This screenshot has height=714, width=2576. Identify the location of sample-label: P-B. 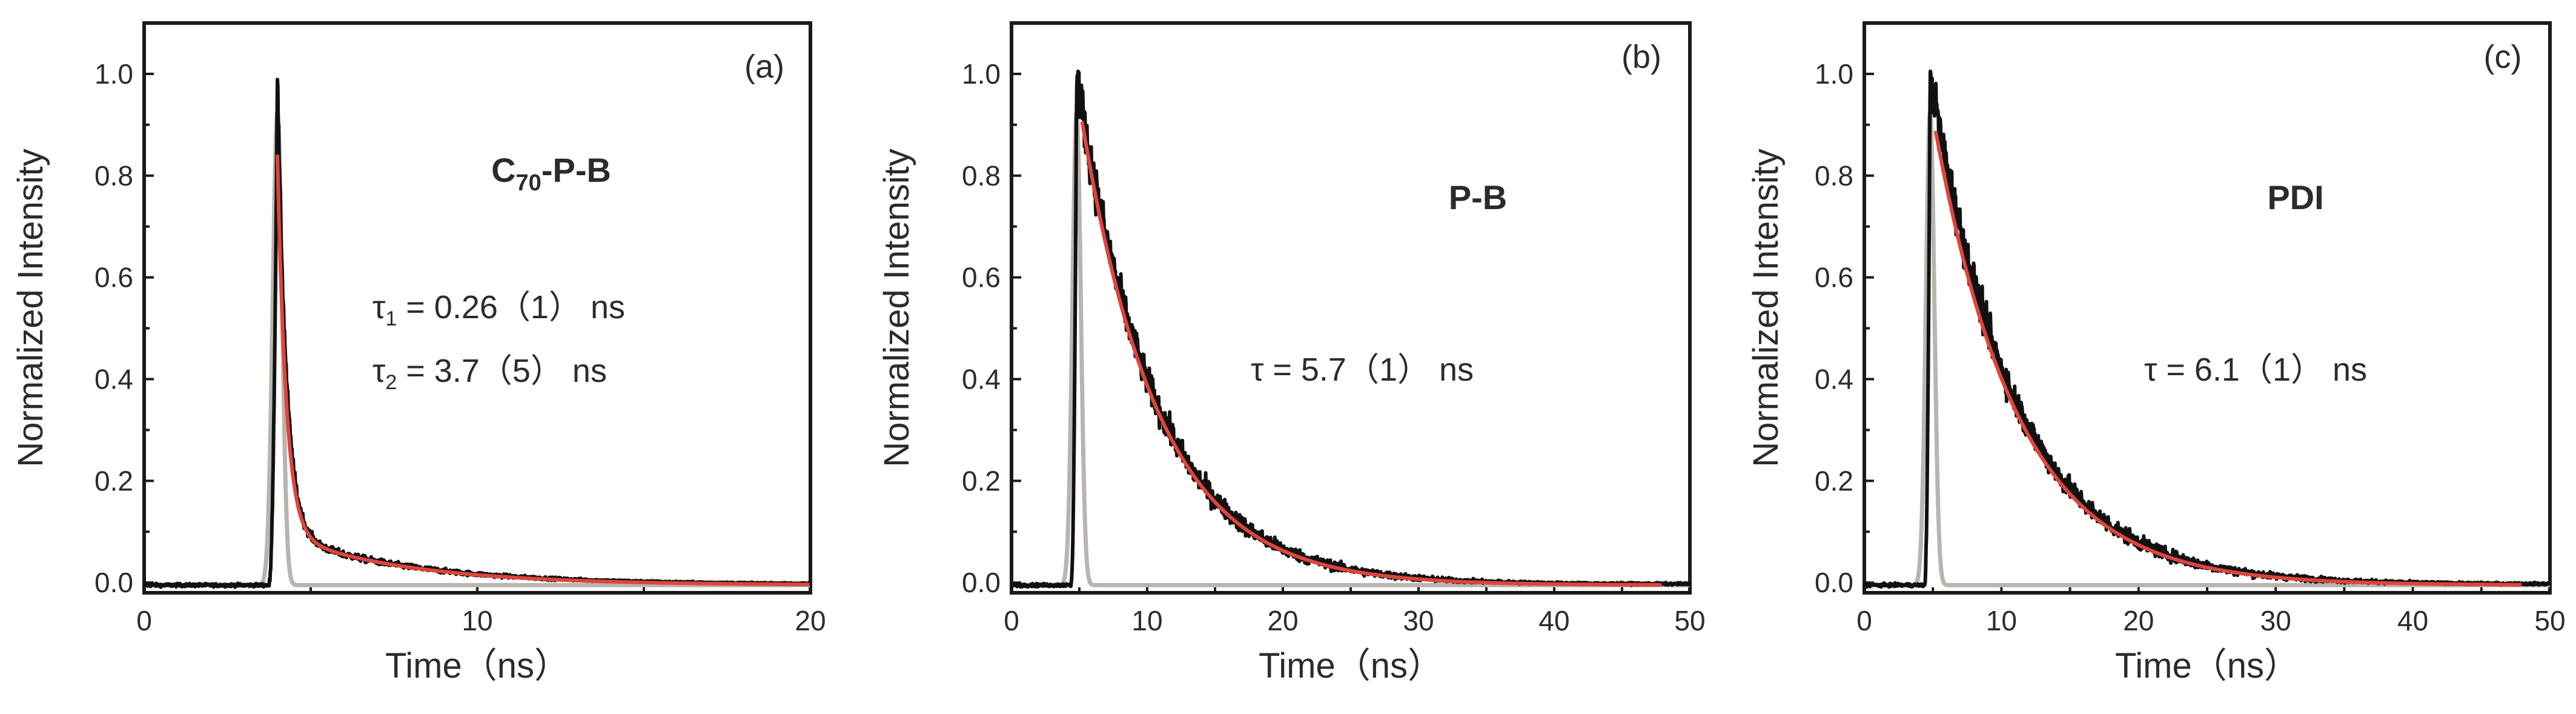
(1478, 197).